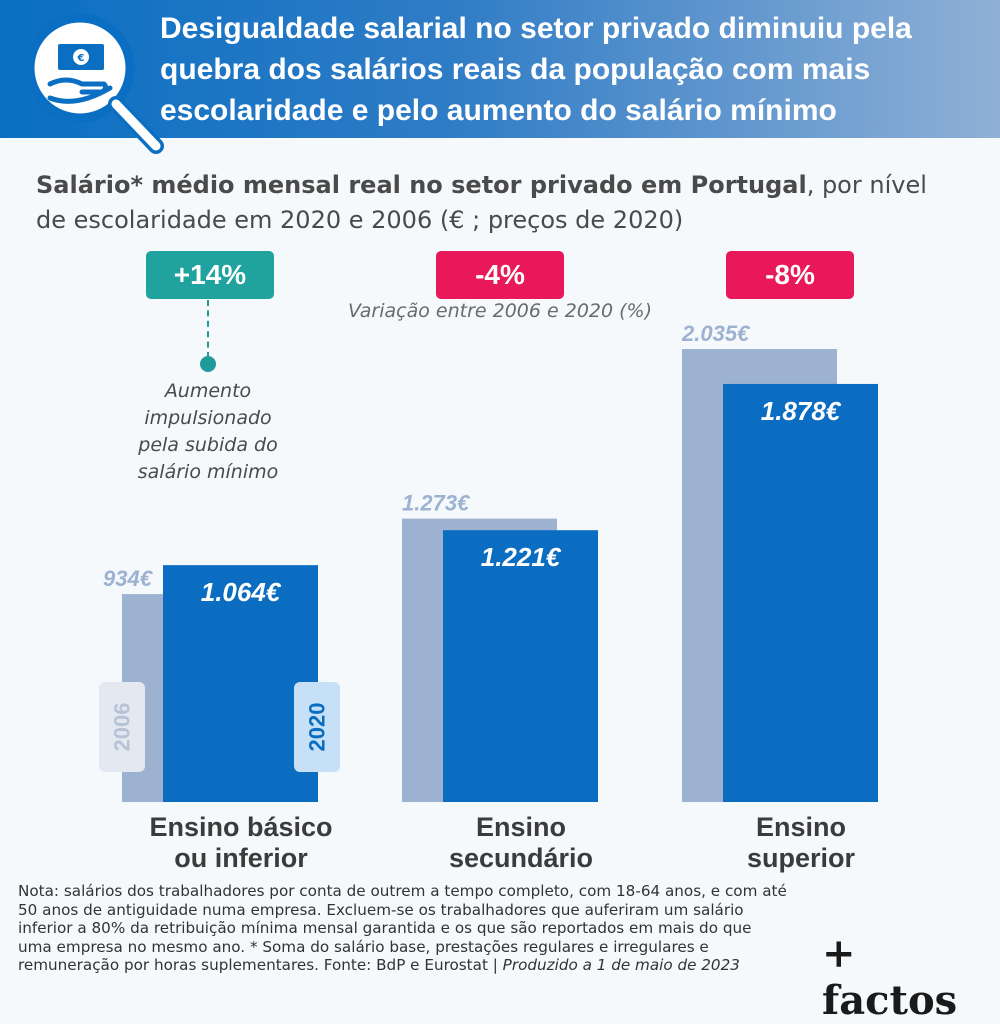 This screenshot has width=1000, height=1024. I want to click on annotation-leader-line, so click(208, 329).